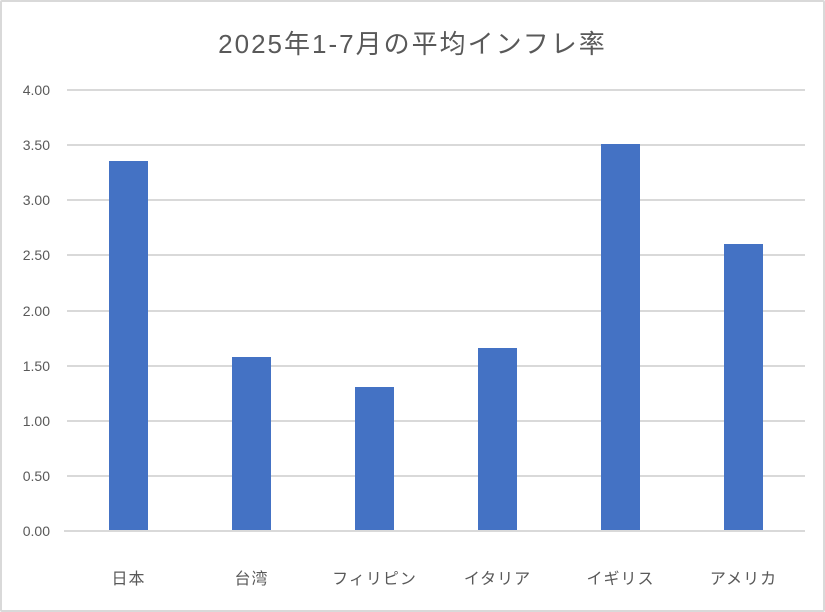 This screenshot has width=825, height=612. Describe the element at coordinates (36, 145) in the screenshot. I see `y-tick-label: 3.50` at that location.